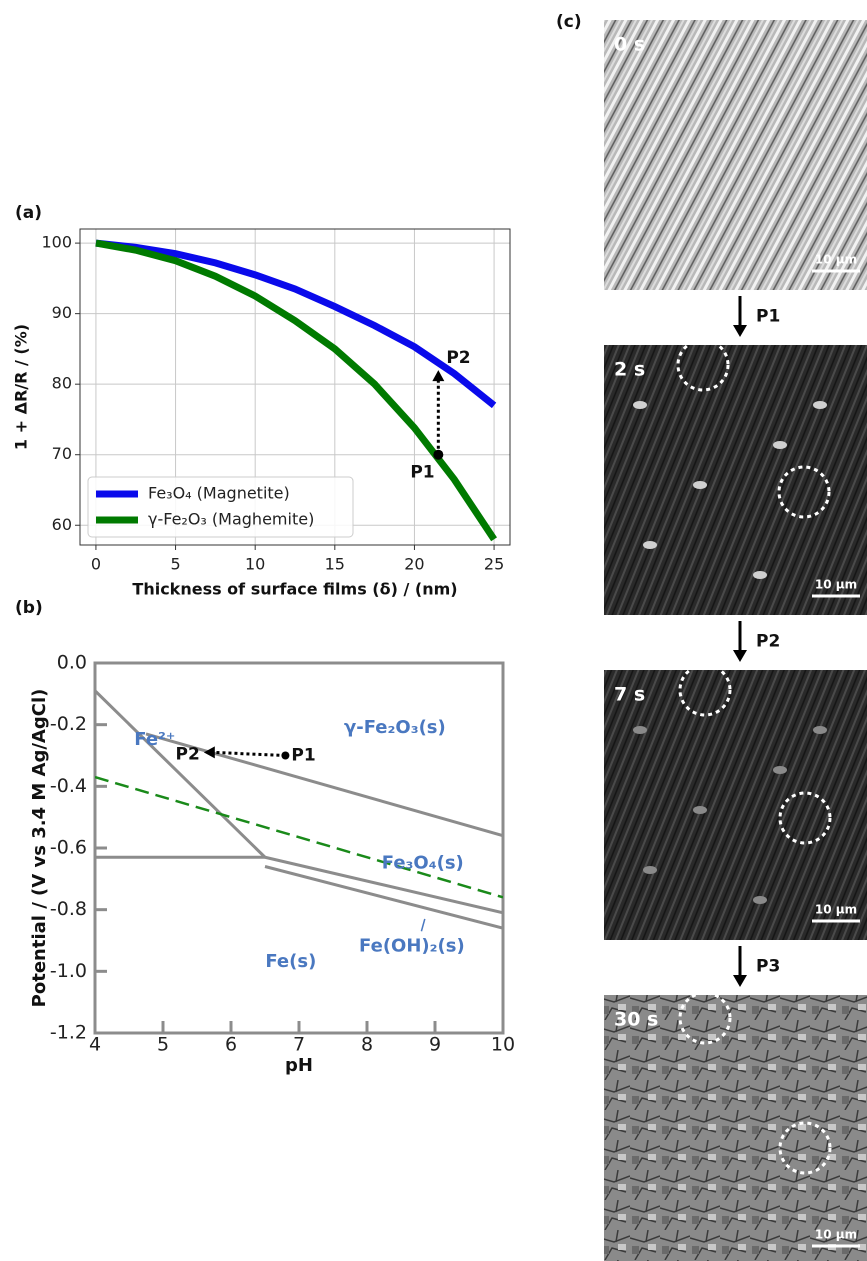 The width and height of the screenshot is (867, 1261). I want to click on y-tick-label: -0.2, so click(68, 724).